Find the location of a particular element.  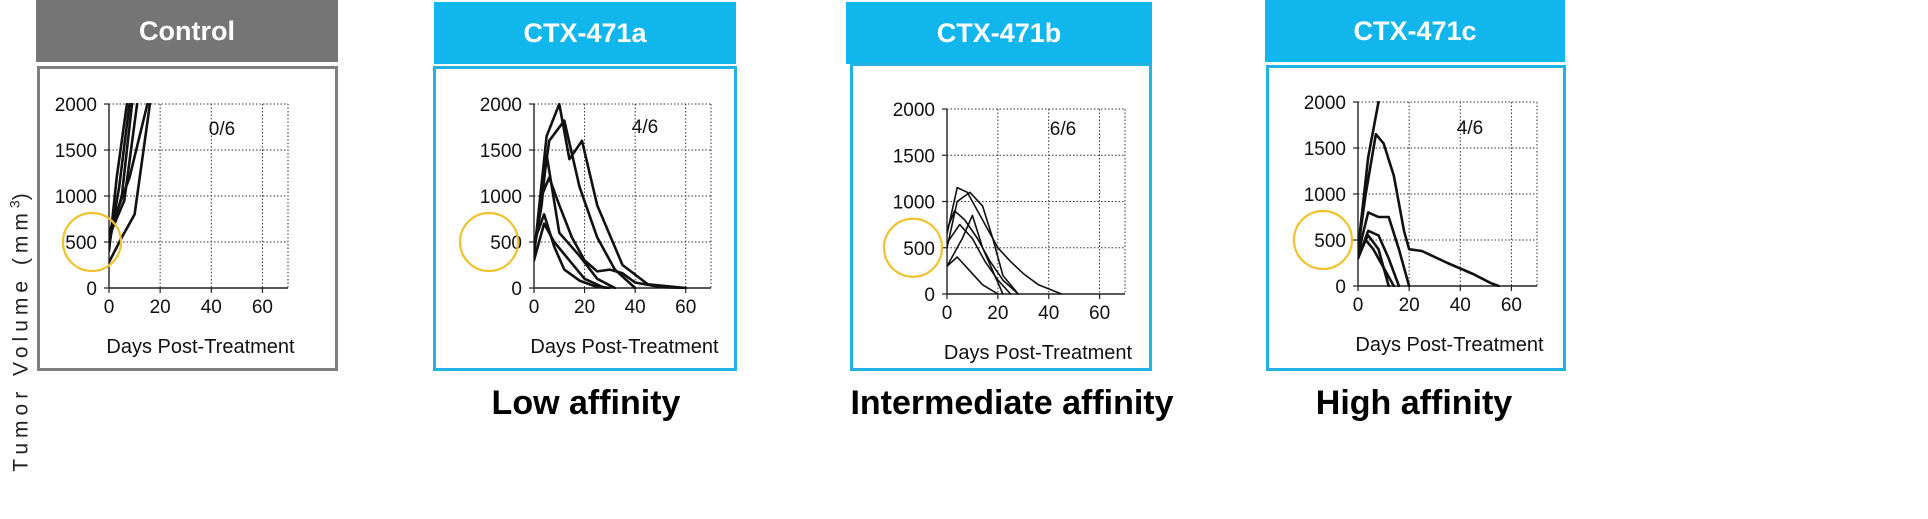

panel-frame-ctx-471b is located at coordinates (1001, 217).